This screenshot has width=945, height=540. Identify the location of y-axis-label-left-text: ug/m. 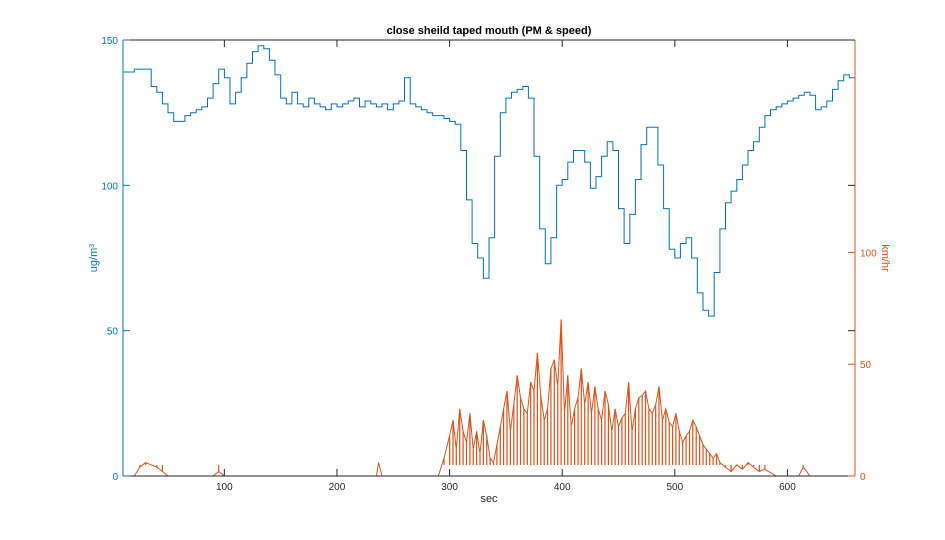
(94, 260).